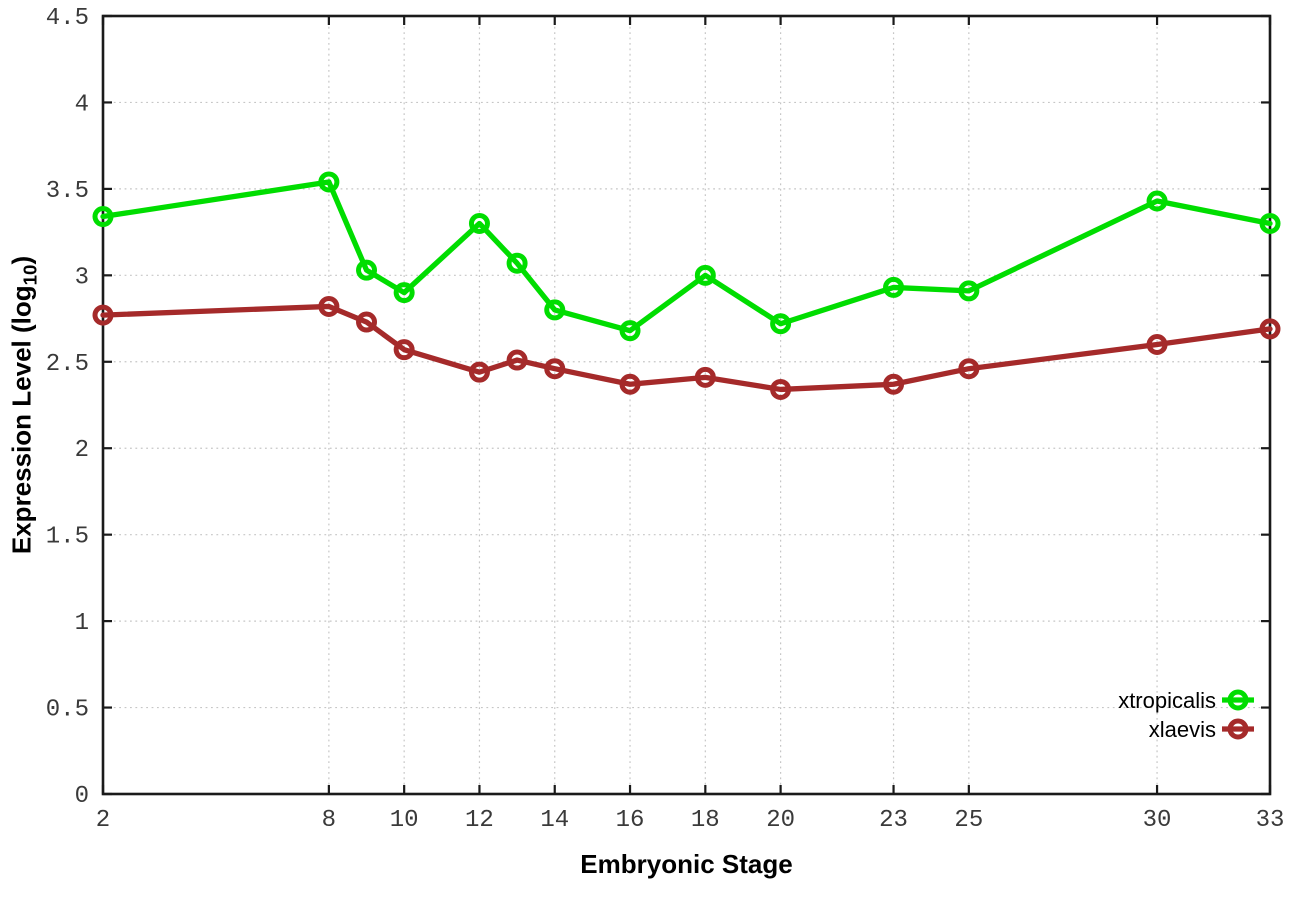 Image resolution: width=1296 pixels, height=907 pixels. I want to click on series-line-xlaevis, so click(686, 348).